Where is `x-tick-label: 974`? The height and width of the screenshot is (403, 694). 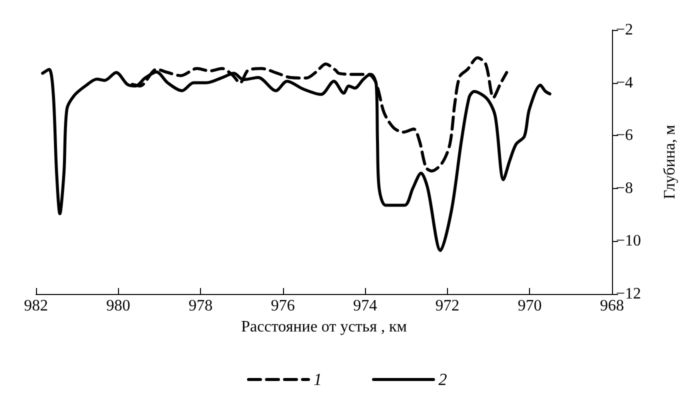
x-tick-label: 974 is located at coordinates (365, 306).